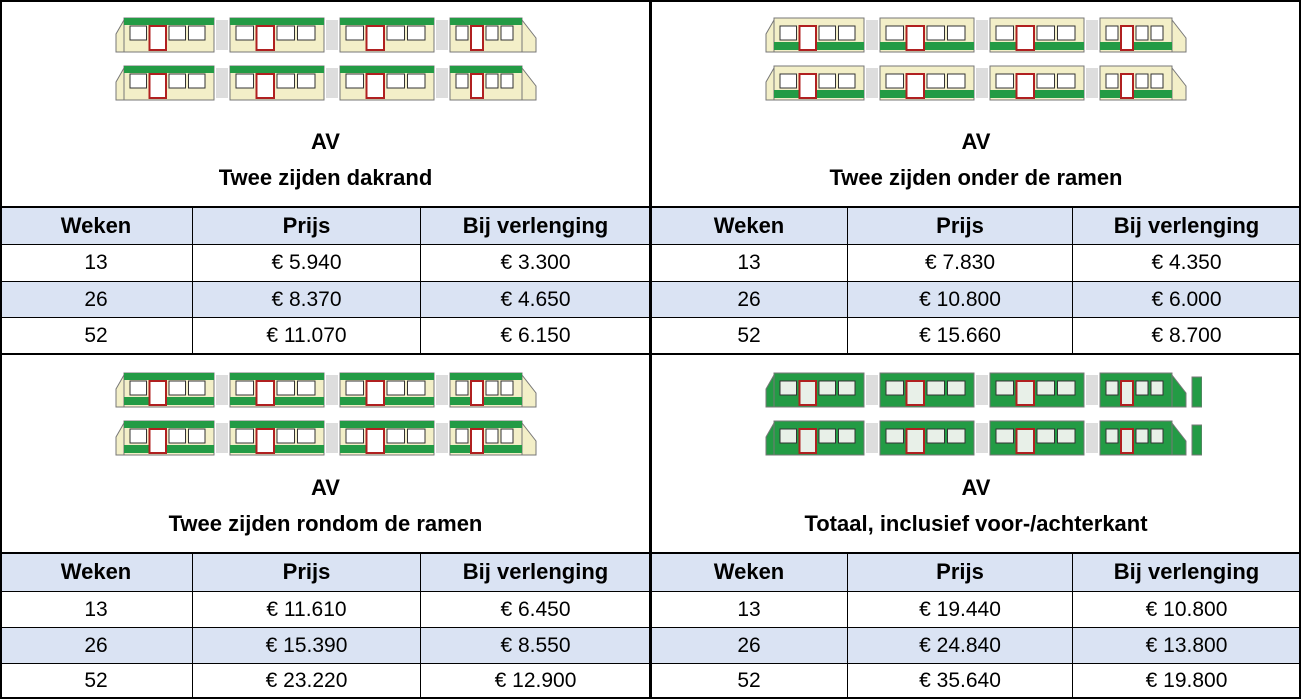 The image size is (1301, 699). Describe the element at coordinates (307, 610) in the screenshot. I see `table-cell: € 11.610` at that location.